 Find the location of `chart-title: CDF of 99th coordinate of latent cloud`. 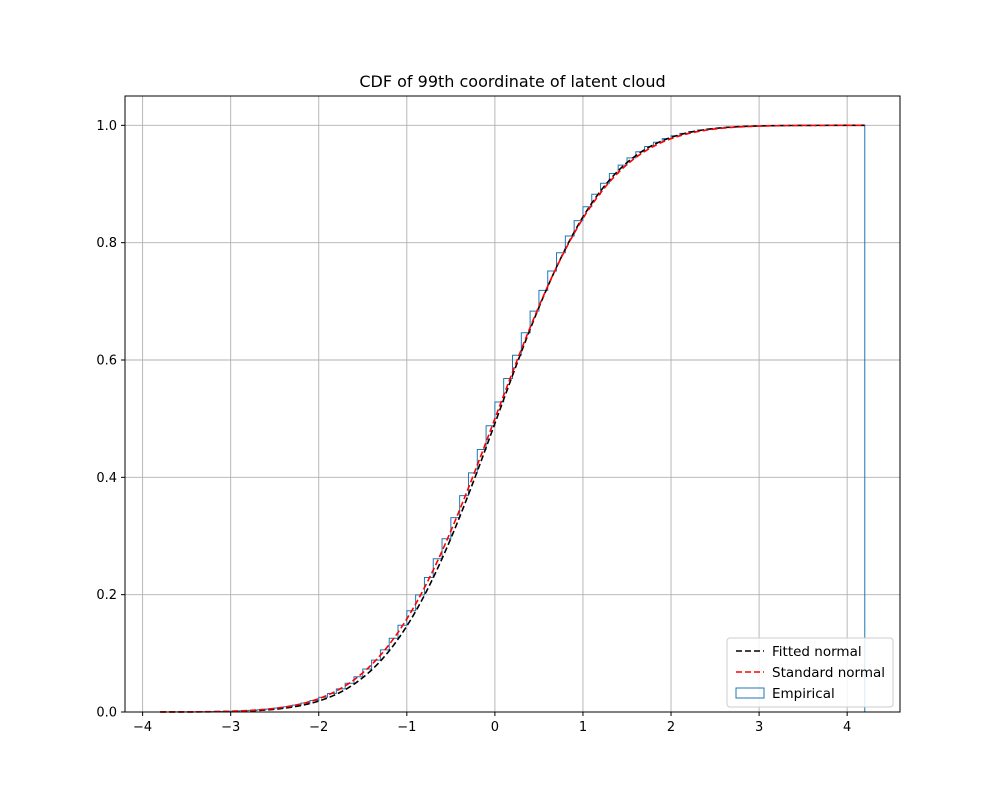

chart-title: CDF of 99th coordinate of latent cloud is located at coordinates (512, 81).